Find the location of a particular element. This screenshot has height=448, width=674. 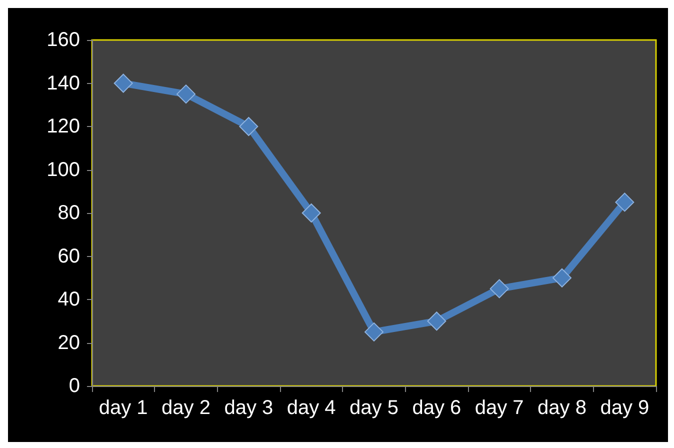

x-tick-label: day 3 is located at coordinates (249, 408).